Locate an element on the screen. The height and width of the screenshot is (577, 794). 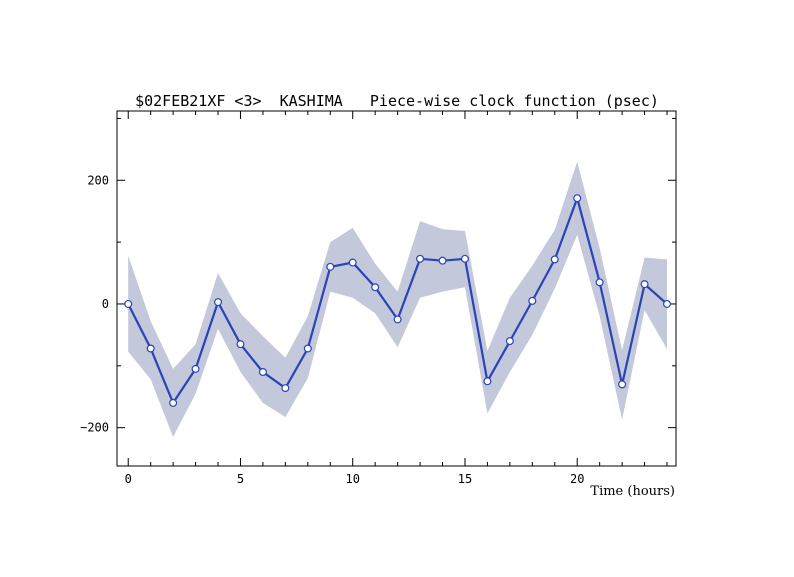
x-axis-label: Time (hours) is located at coordinates (632, 491).